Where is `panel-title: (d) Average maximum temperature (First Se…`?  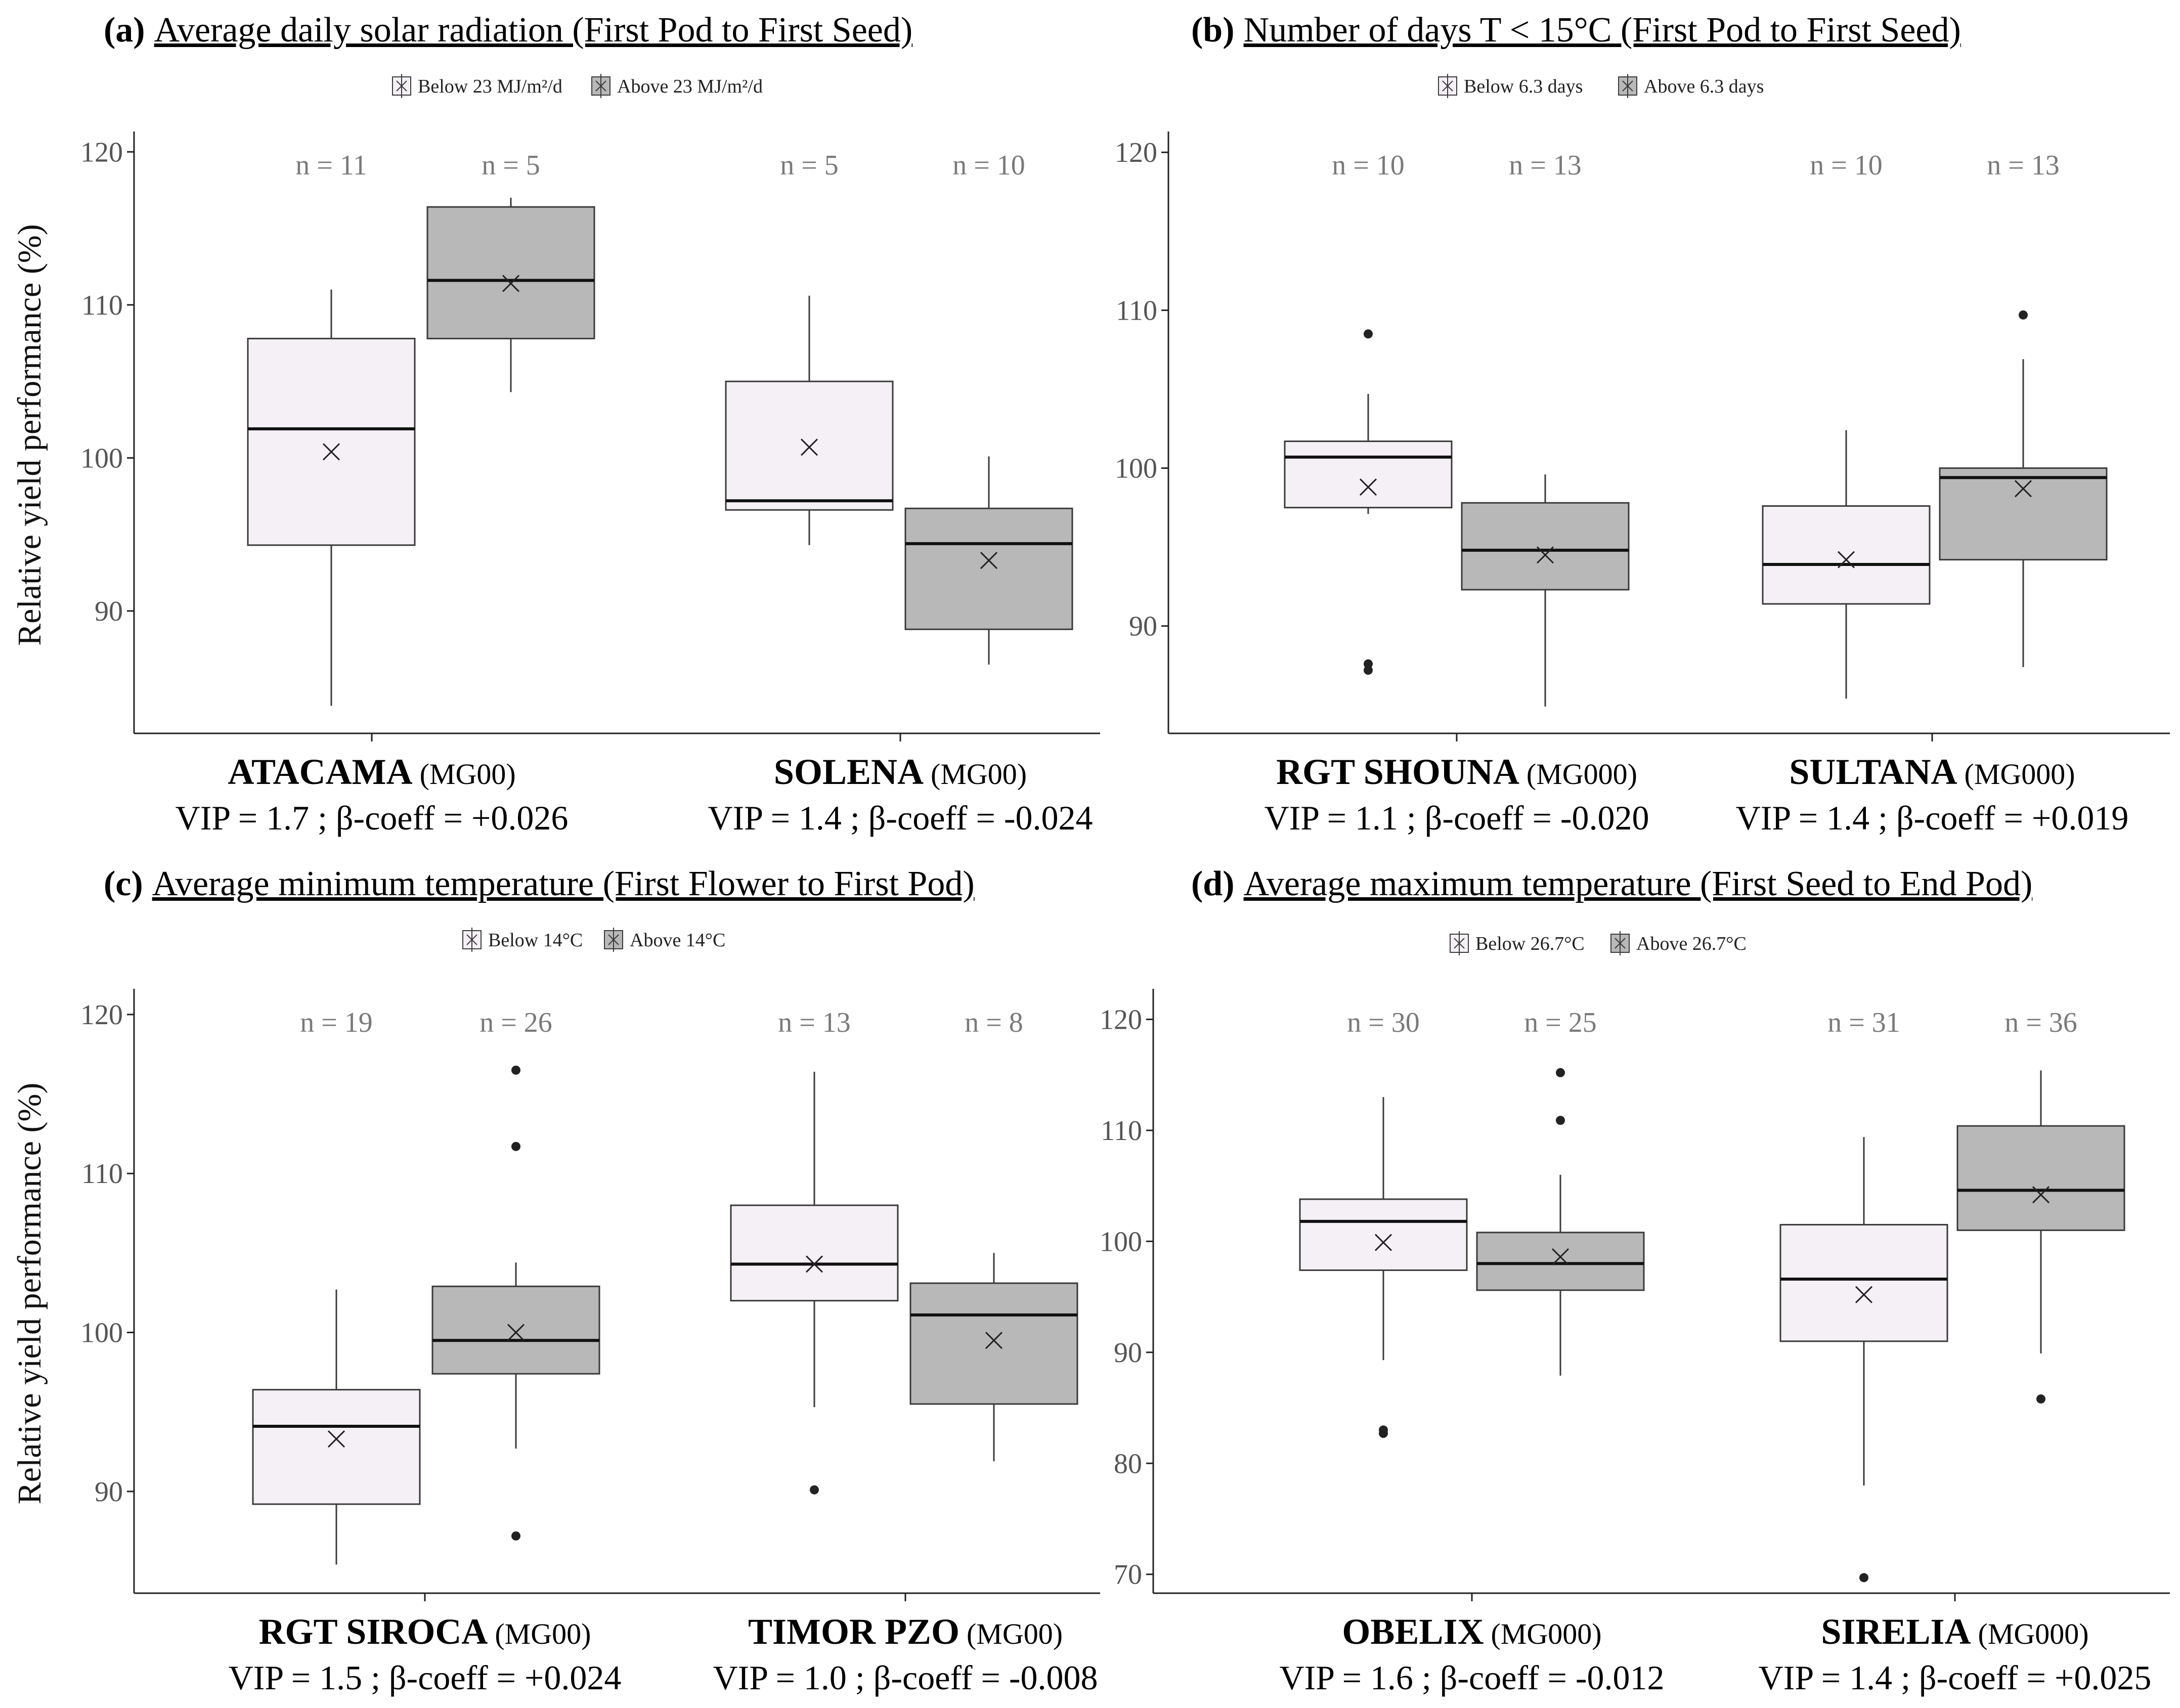 panel-title: (d) Average maximum temperature (First Se… is located at coordinates (1611, 884).